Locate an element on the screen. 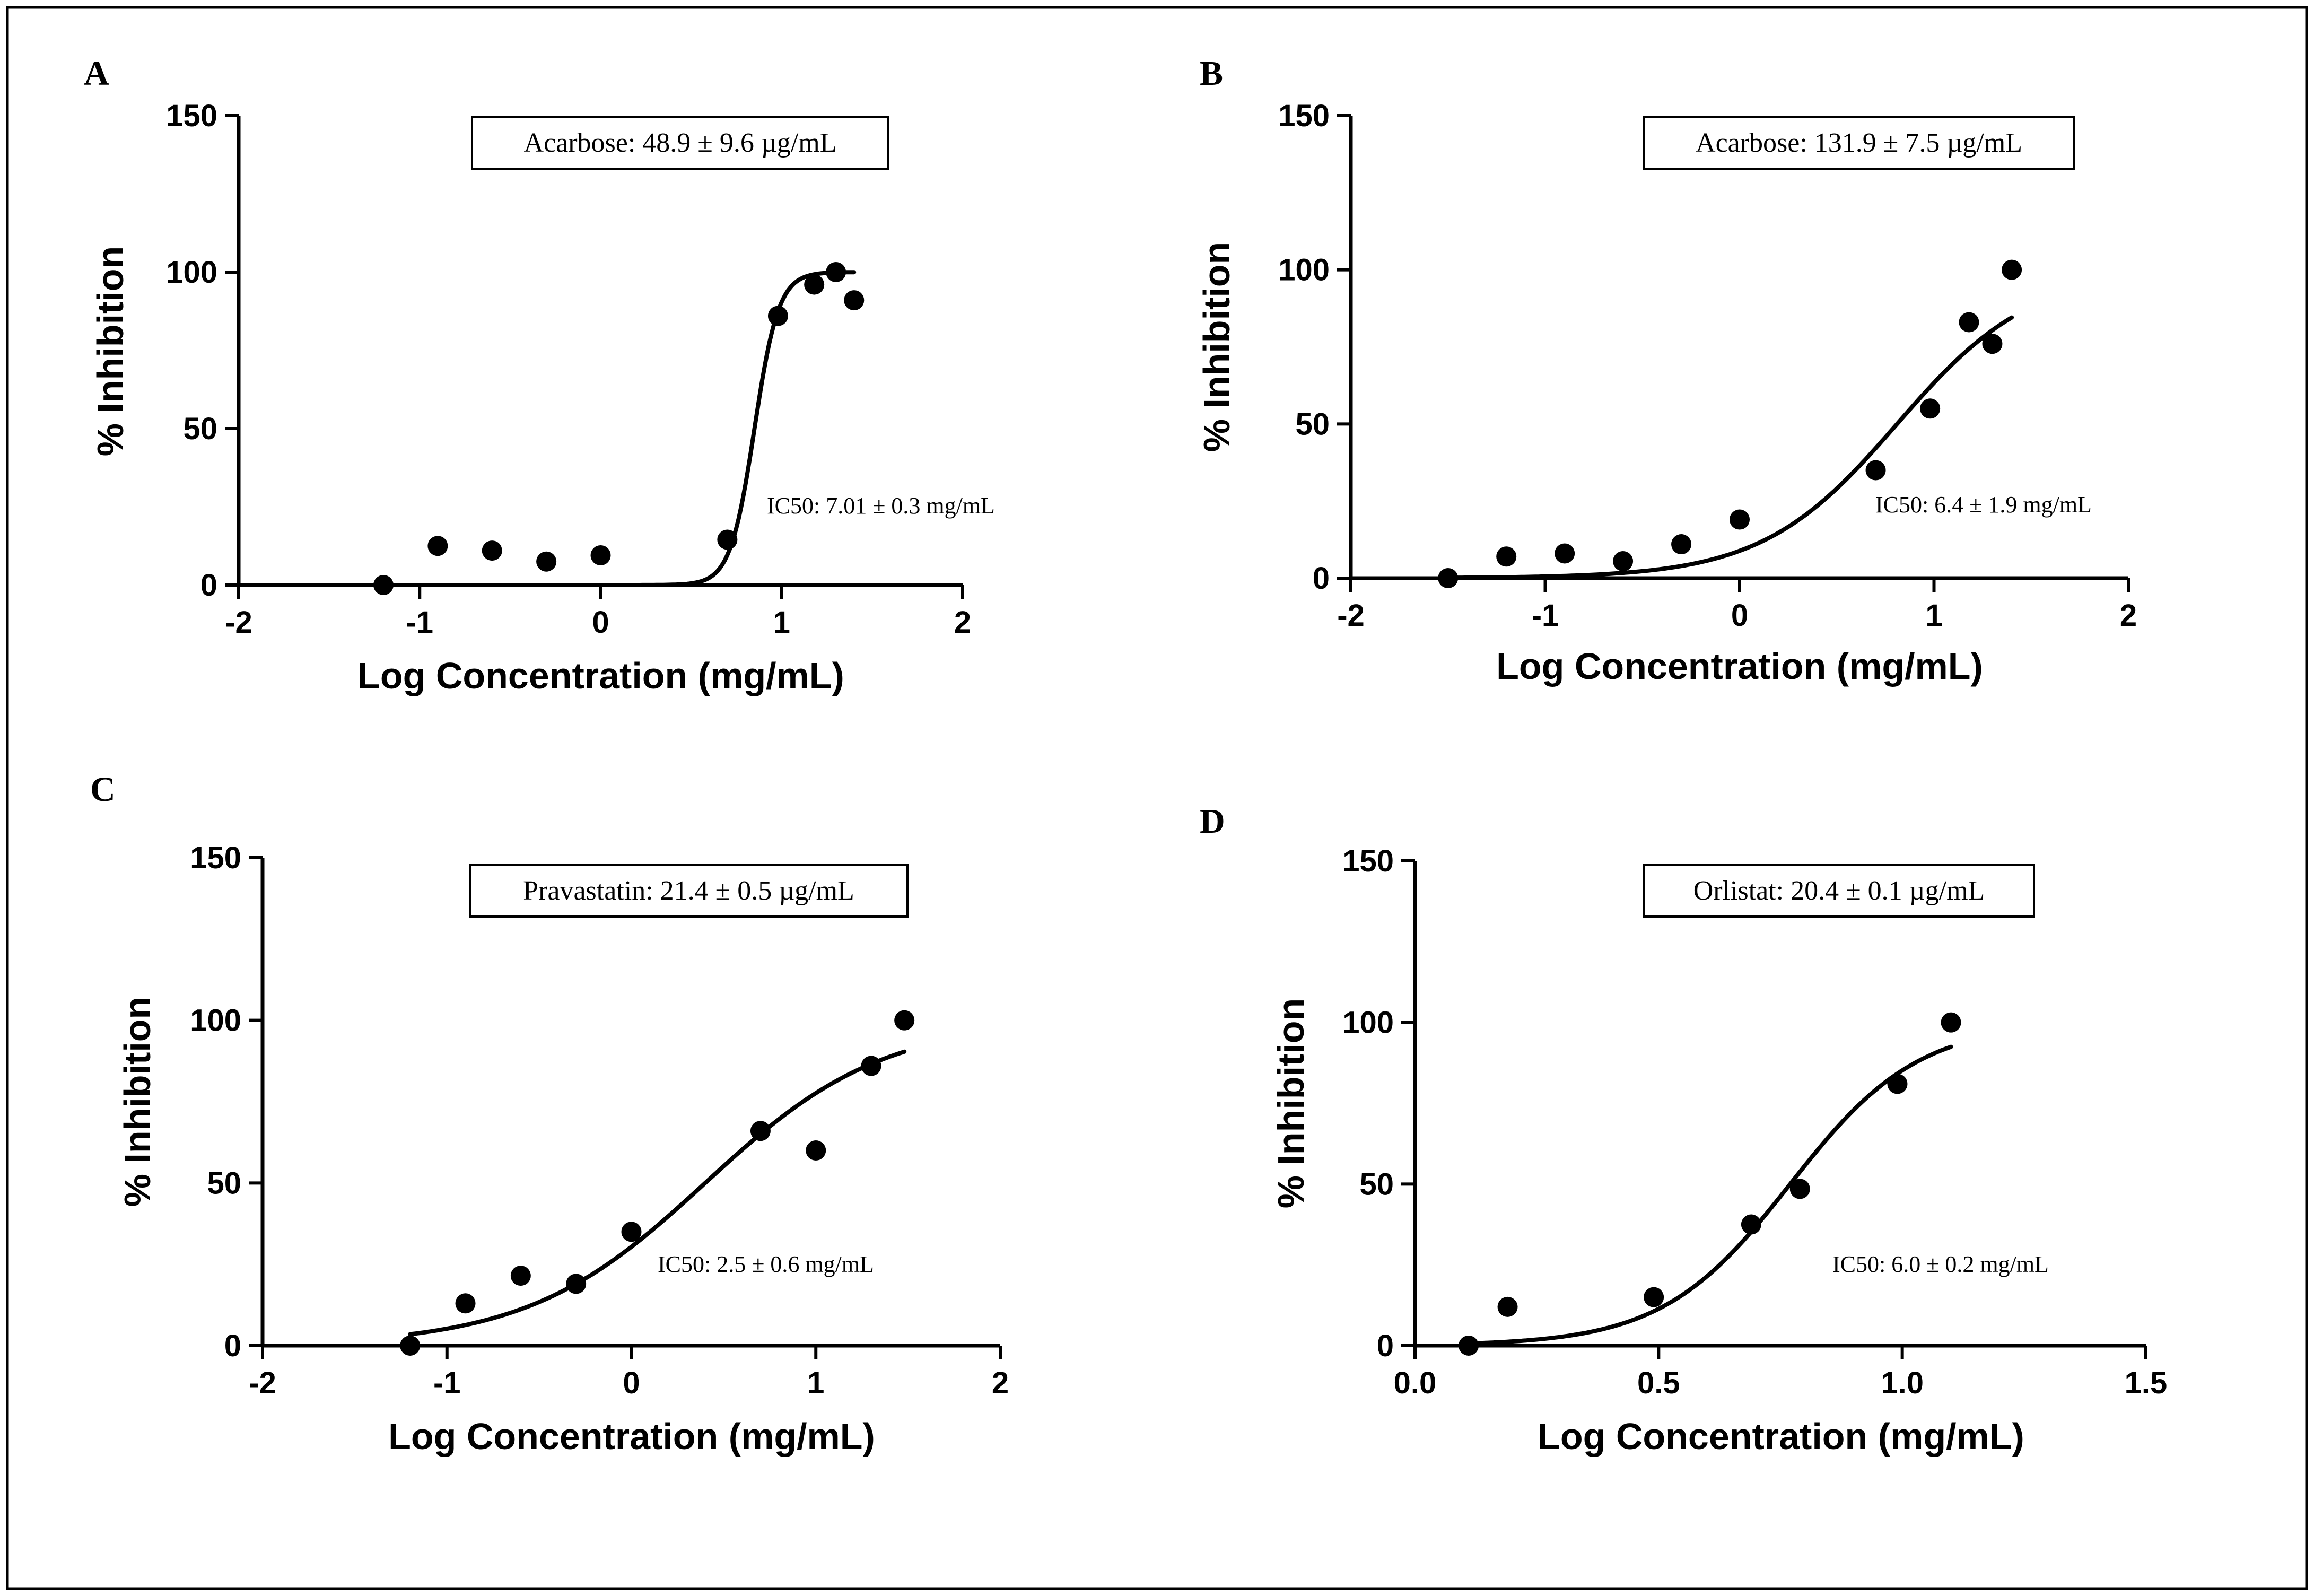 The height and width of the screenshot is (1596, 2314). x-tick-label: 1.5 is located at coordinates (2147, 1383).